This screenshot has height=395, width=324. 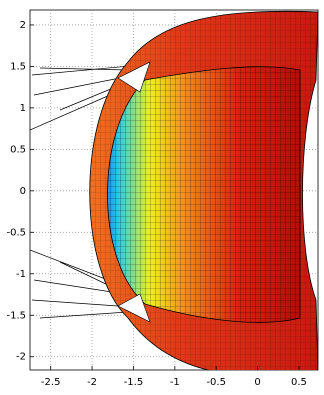 What do you see at coordinates (21, 274) in the screenshot?
I see `y-tick-label: -1` at bounding box center [21, 274].